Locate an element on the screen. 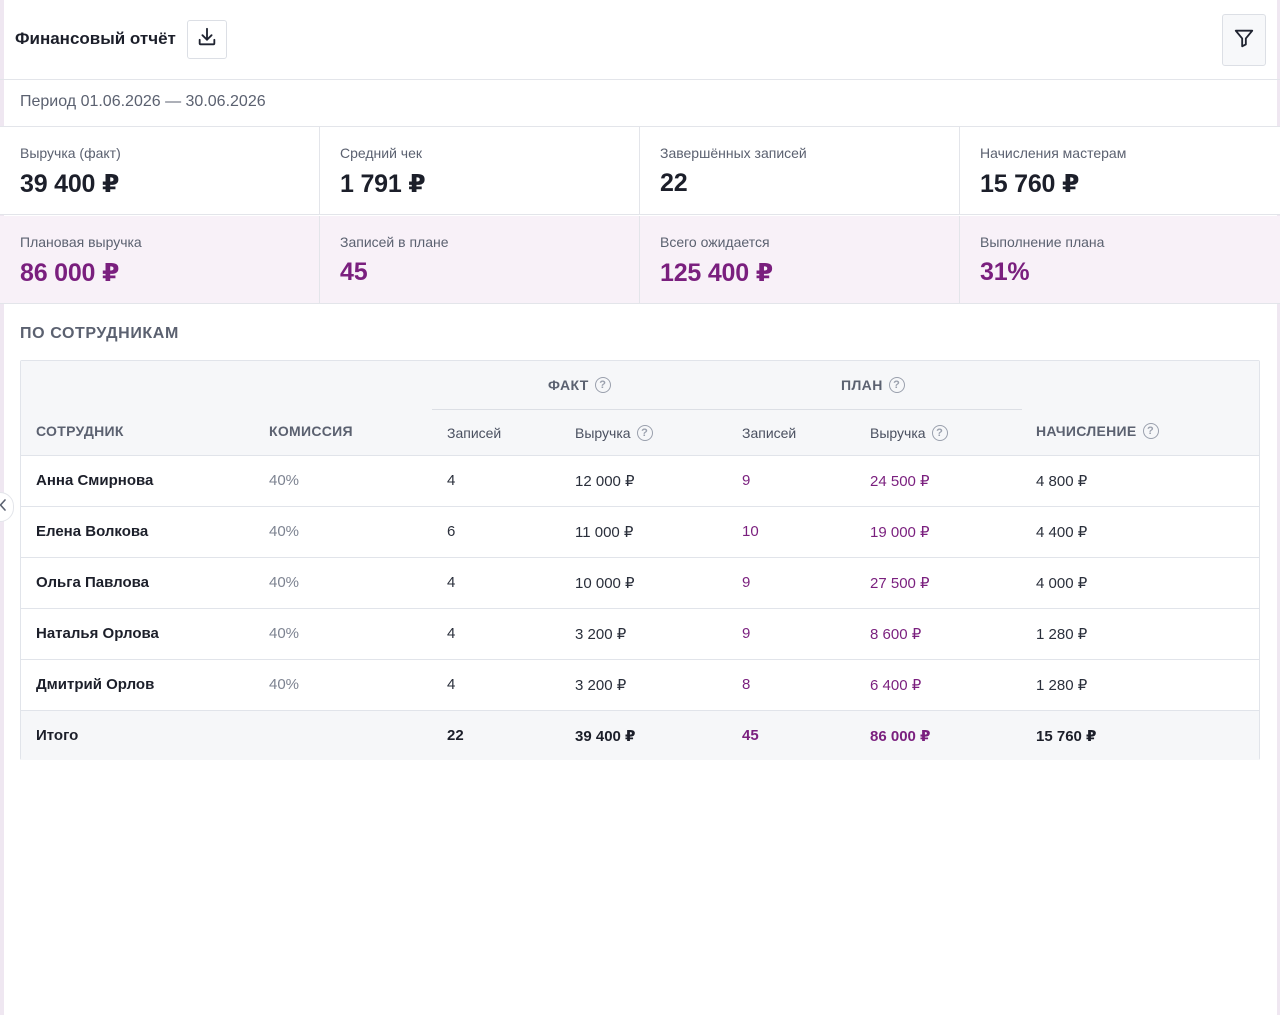  metric-label: Выручка (факт) is located at coordinates (70, 153).